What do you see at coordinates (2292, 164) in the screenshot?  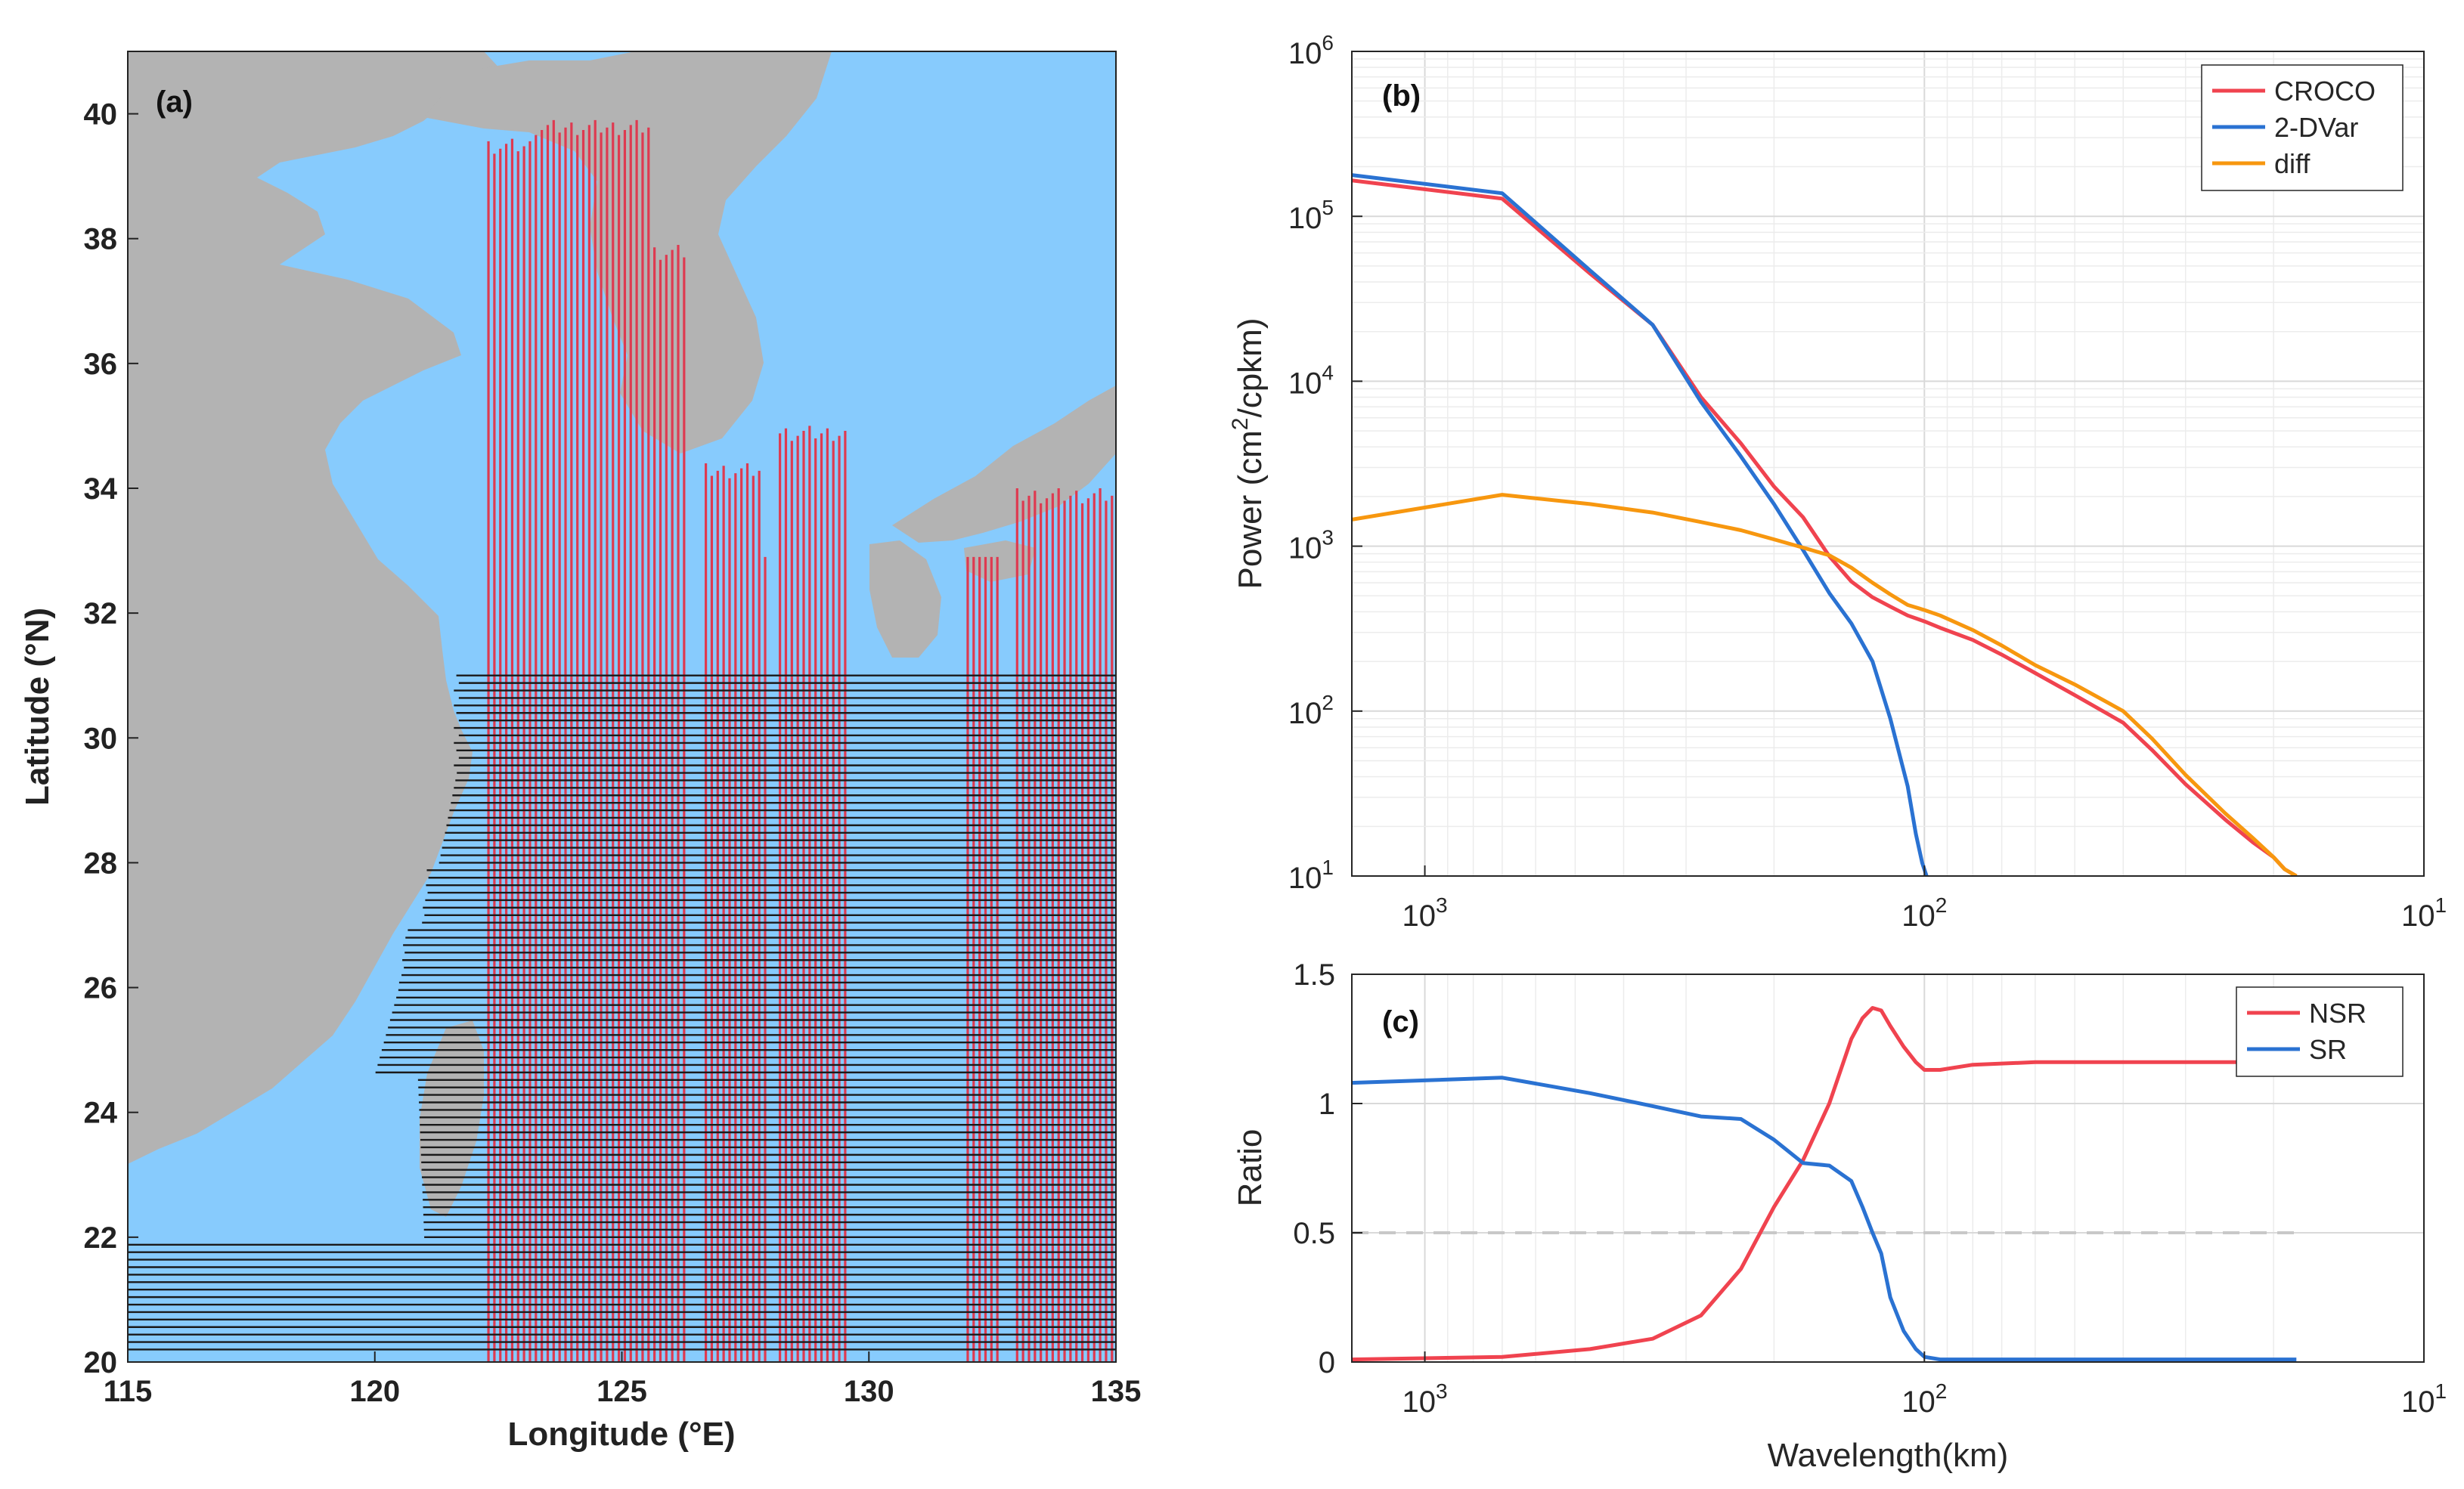 I see `panel-b-legend-label-2: diff` at bounding box center [2292, 164].